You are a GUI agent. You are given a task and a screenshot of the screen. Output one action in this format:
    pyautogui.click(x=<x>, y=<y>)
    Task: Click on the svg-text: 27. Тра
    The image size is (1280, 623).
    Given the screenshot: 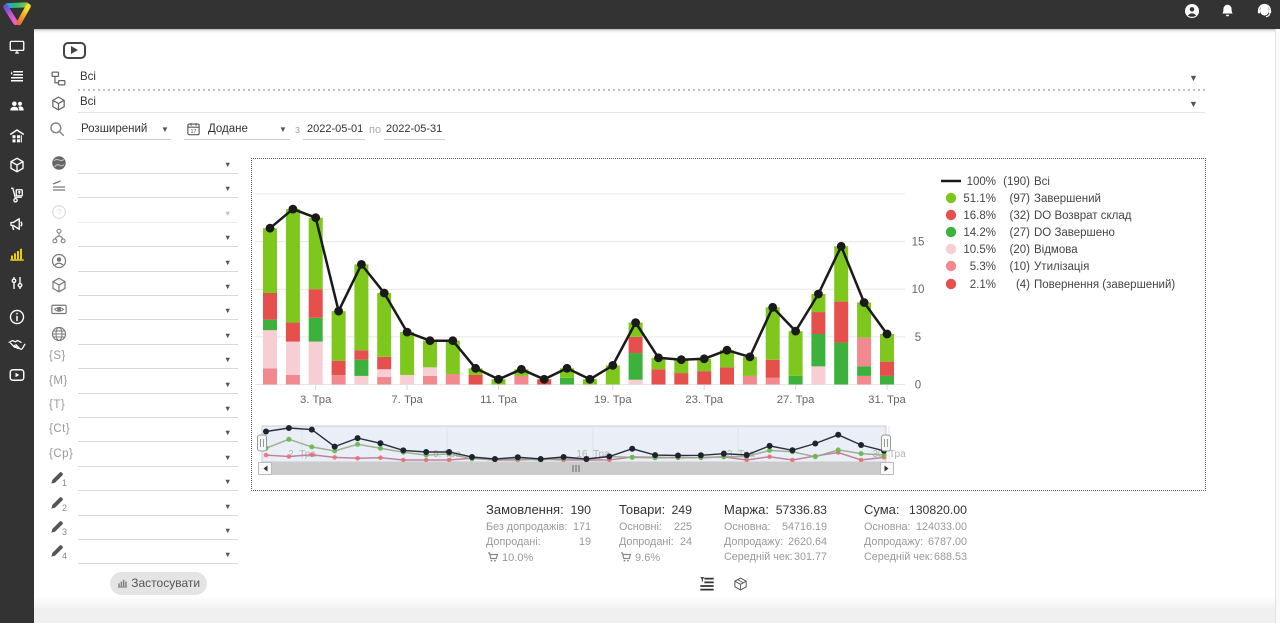 What is the action you would take?
    pyautogui.click(x=796, y=400)
    